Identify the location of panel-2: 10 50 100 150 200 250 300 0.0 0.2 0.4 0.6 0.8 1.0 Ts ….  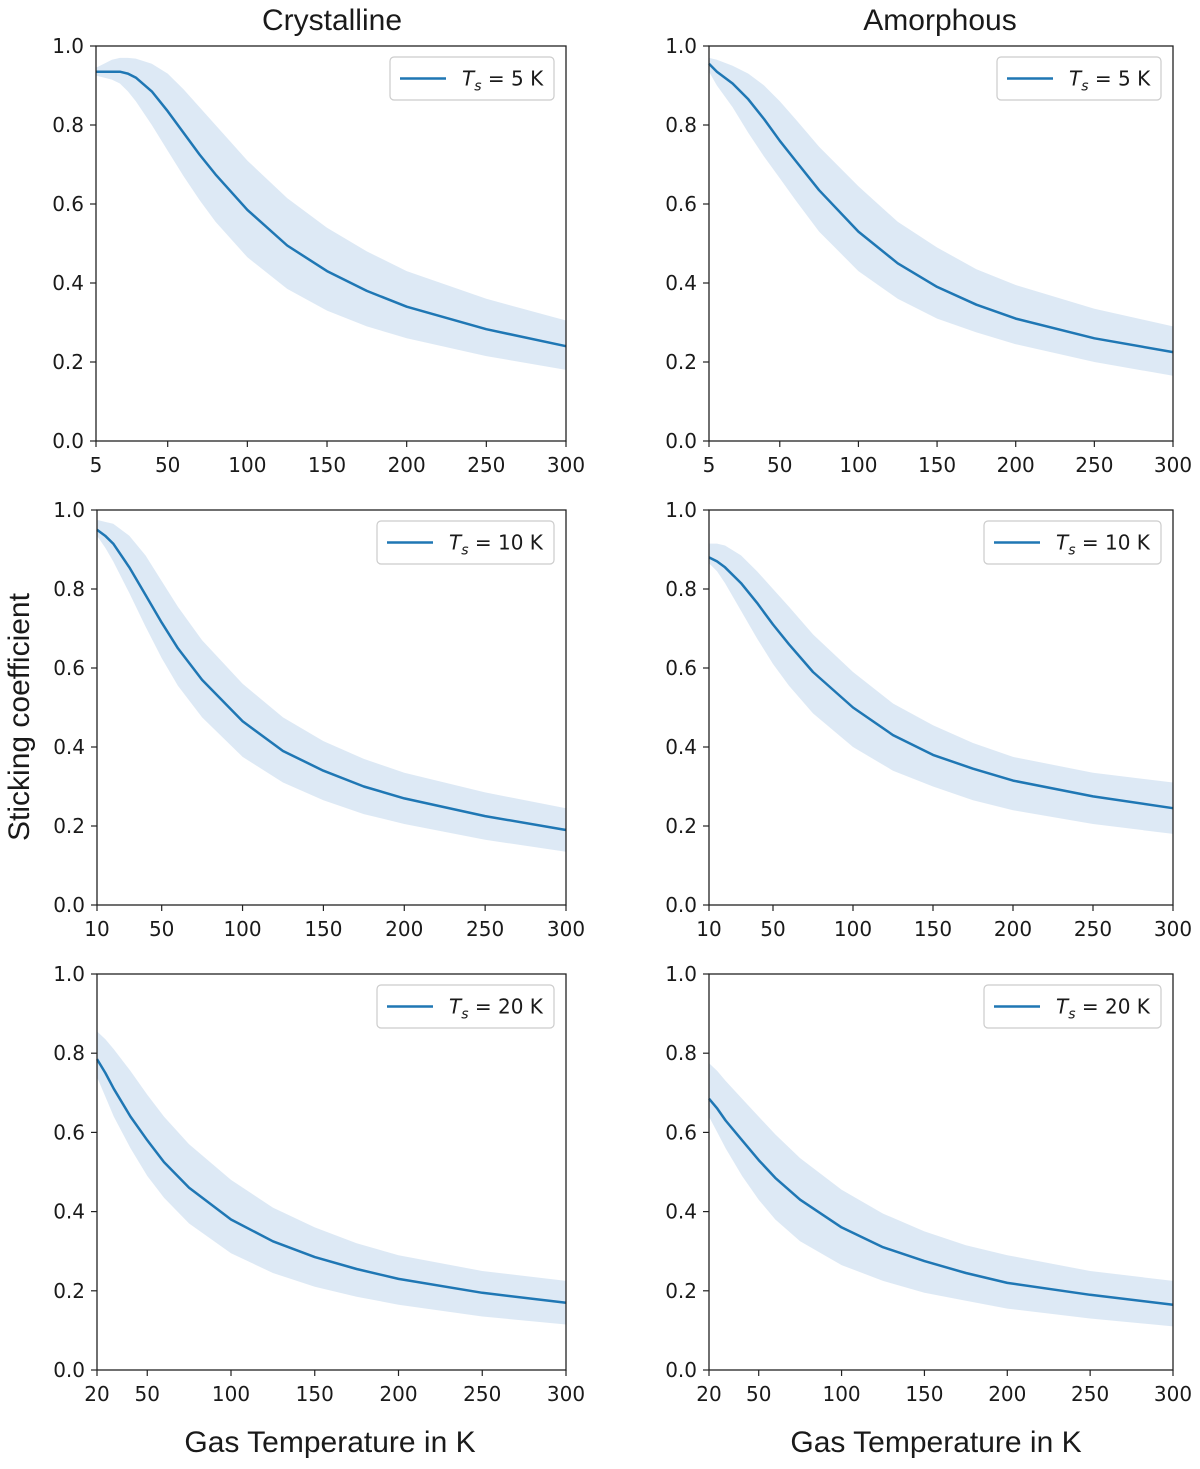
(319, 719).